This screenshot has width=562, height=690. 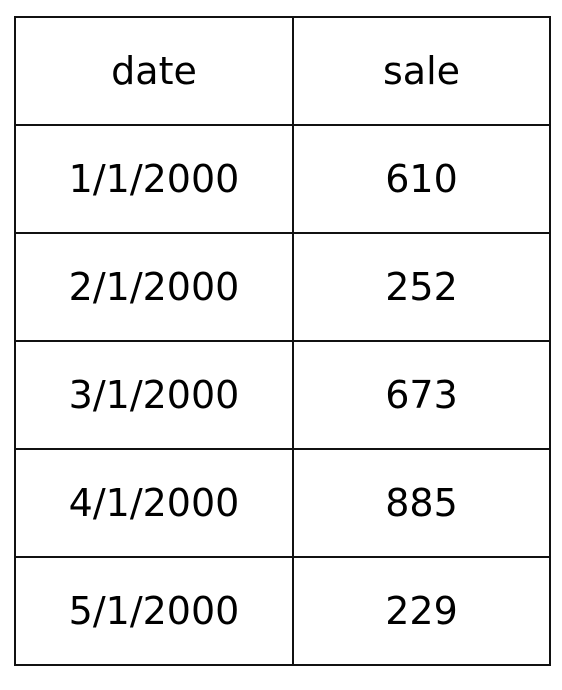 What do you see at coordinates (154, 395) in the screenshot?
I see `date-cell: 3/1/2000` at bounding box center [154, 395].